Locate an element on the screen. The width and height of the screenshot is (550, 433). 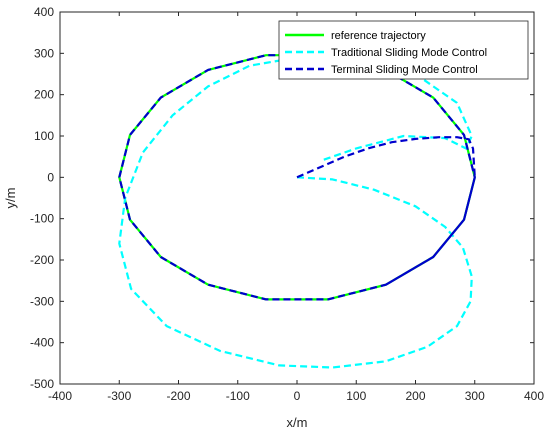
legend-label-traditional: Traditional Sliding Mode Control is located at coordinates (409, 53).